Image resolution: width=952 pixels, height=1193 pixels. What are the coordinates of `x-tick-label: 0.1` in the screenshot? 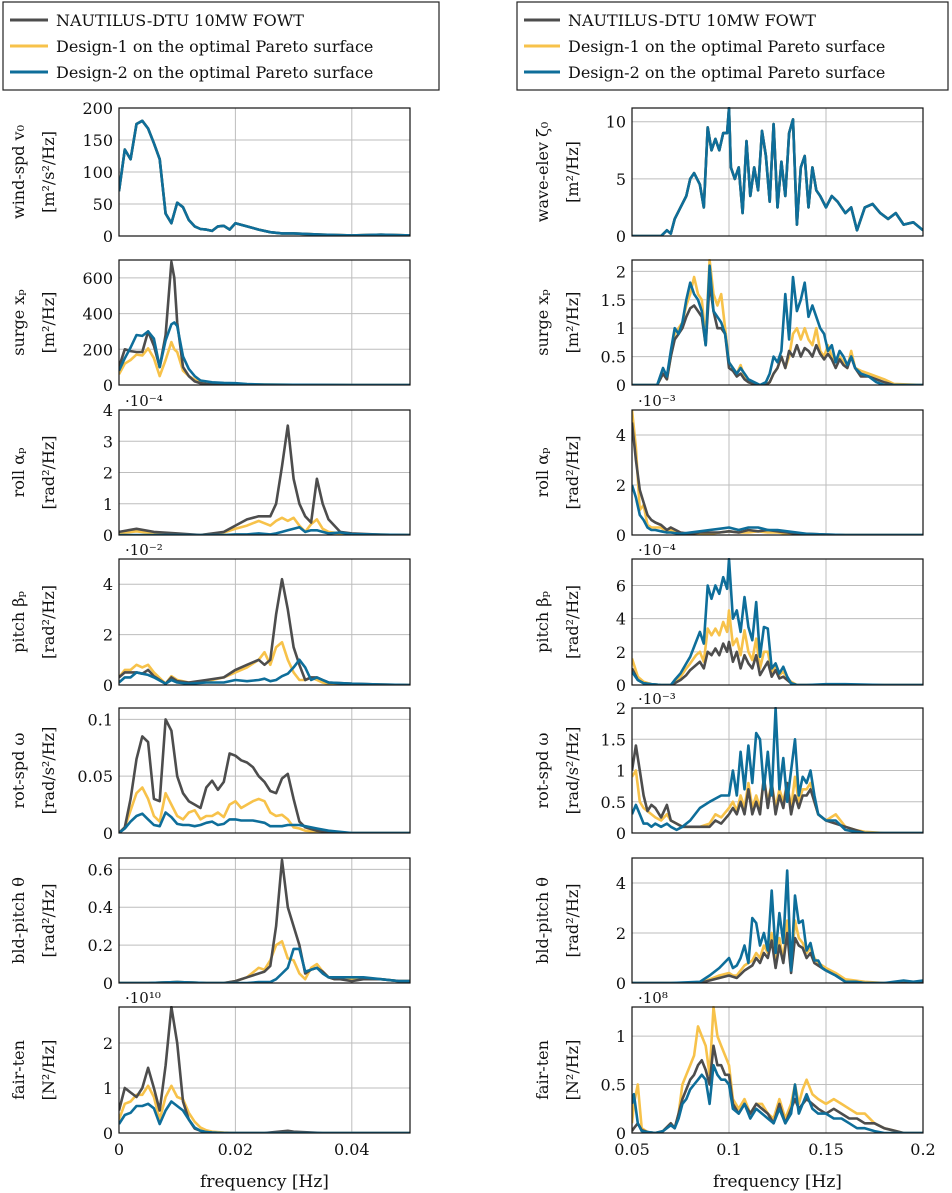 It's located at (728, 1149).